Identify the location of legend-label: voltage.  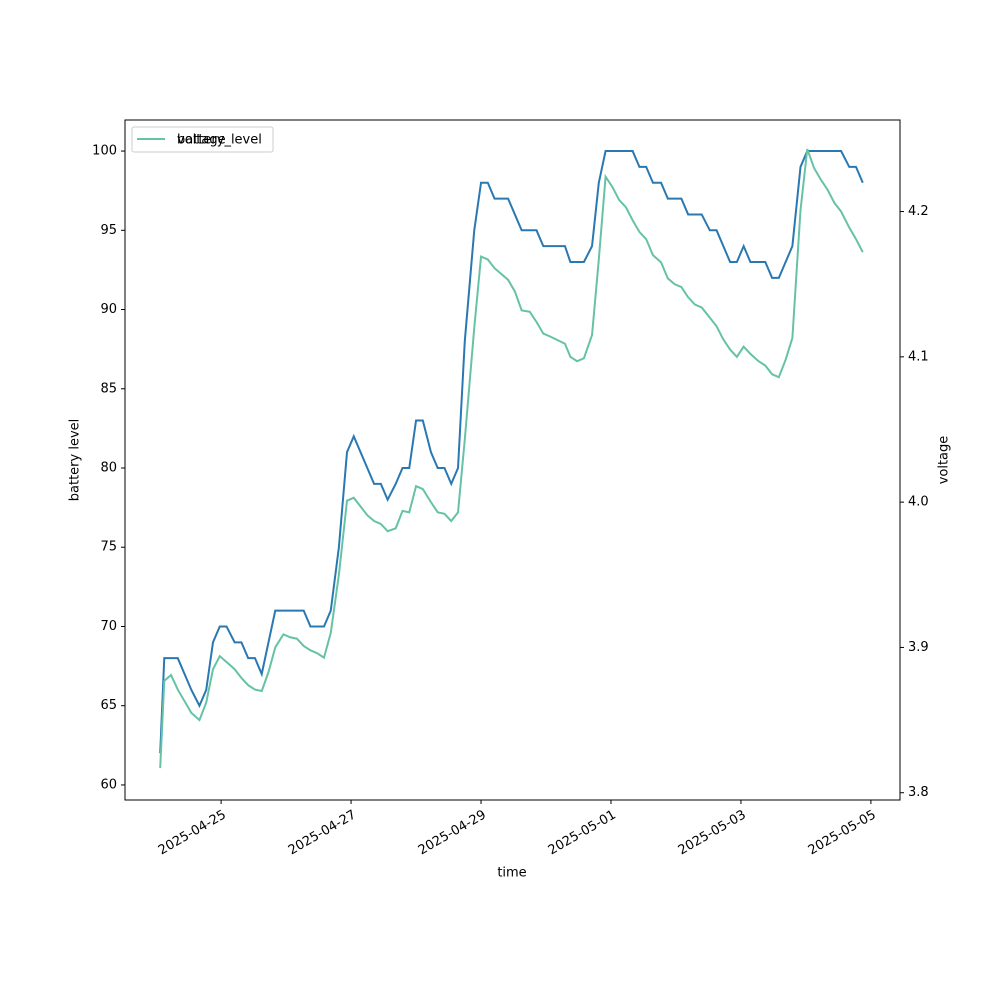
(201, 140).